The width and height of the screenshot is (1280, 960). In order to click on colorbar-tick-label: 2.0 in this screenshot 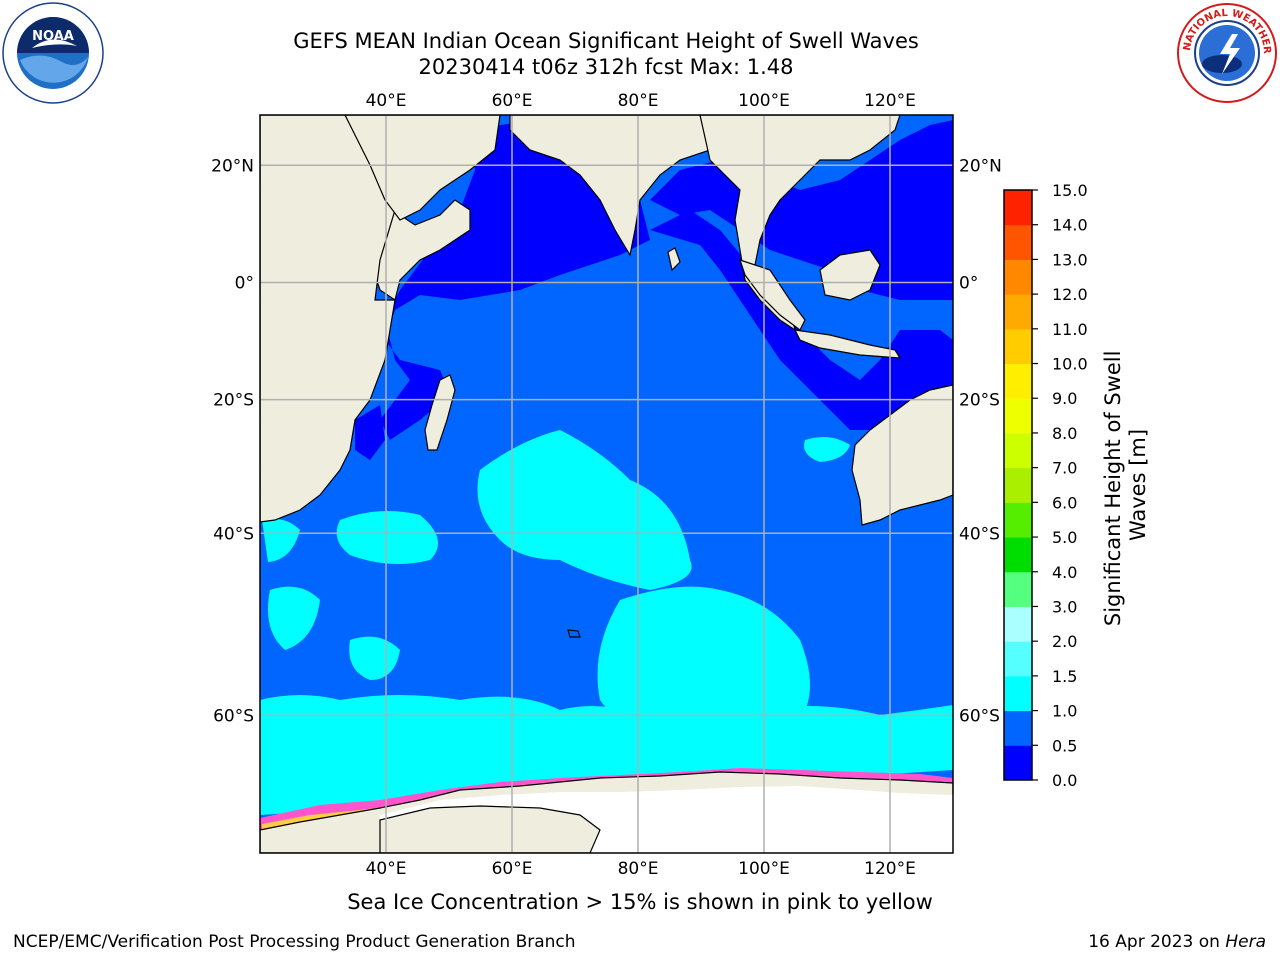, I will do `click(1064, 641)`.